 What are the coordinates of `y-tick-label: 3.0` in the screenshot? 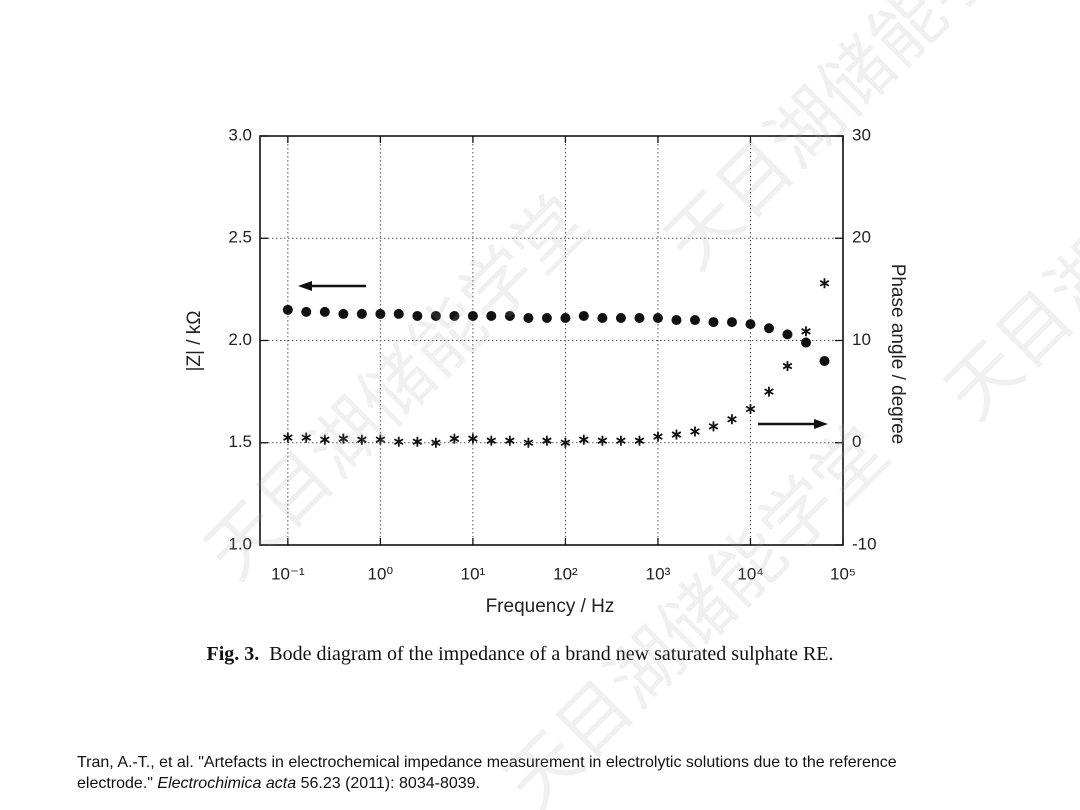 It's located at (240, 134).